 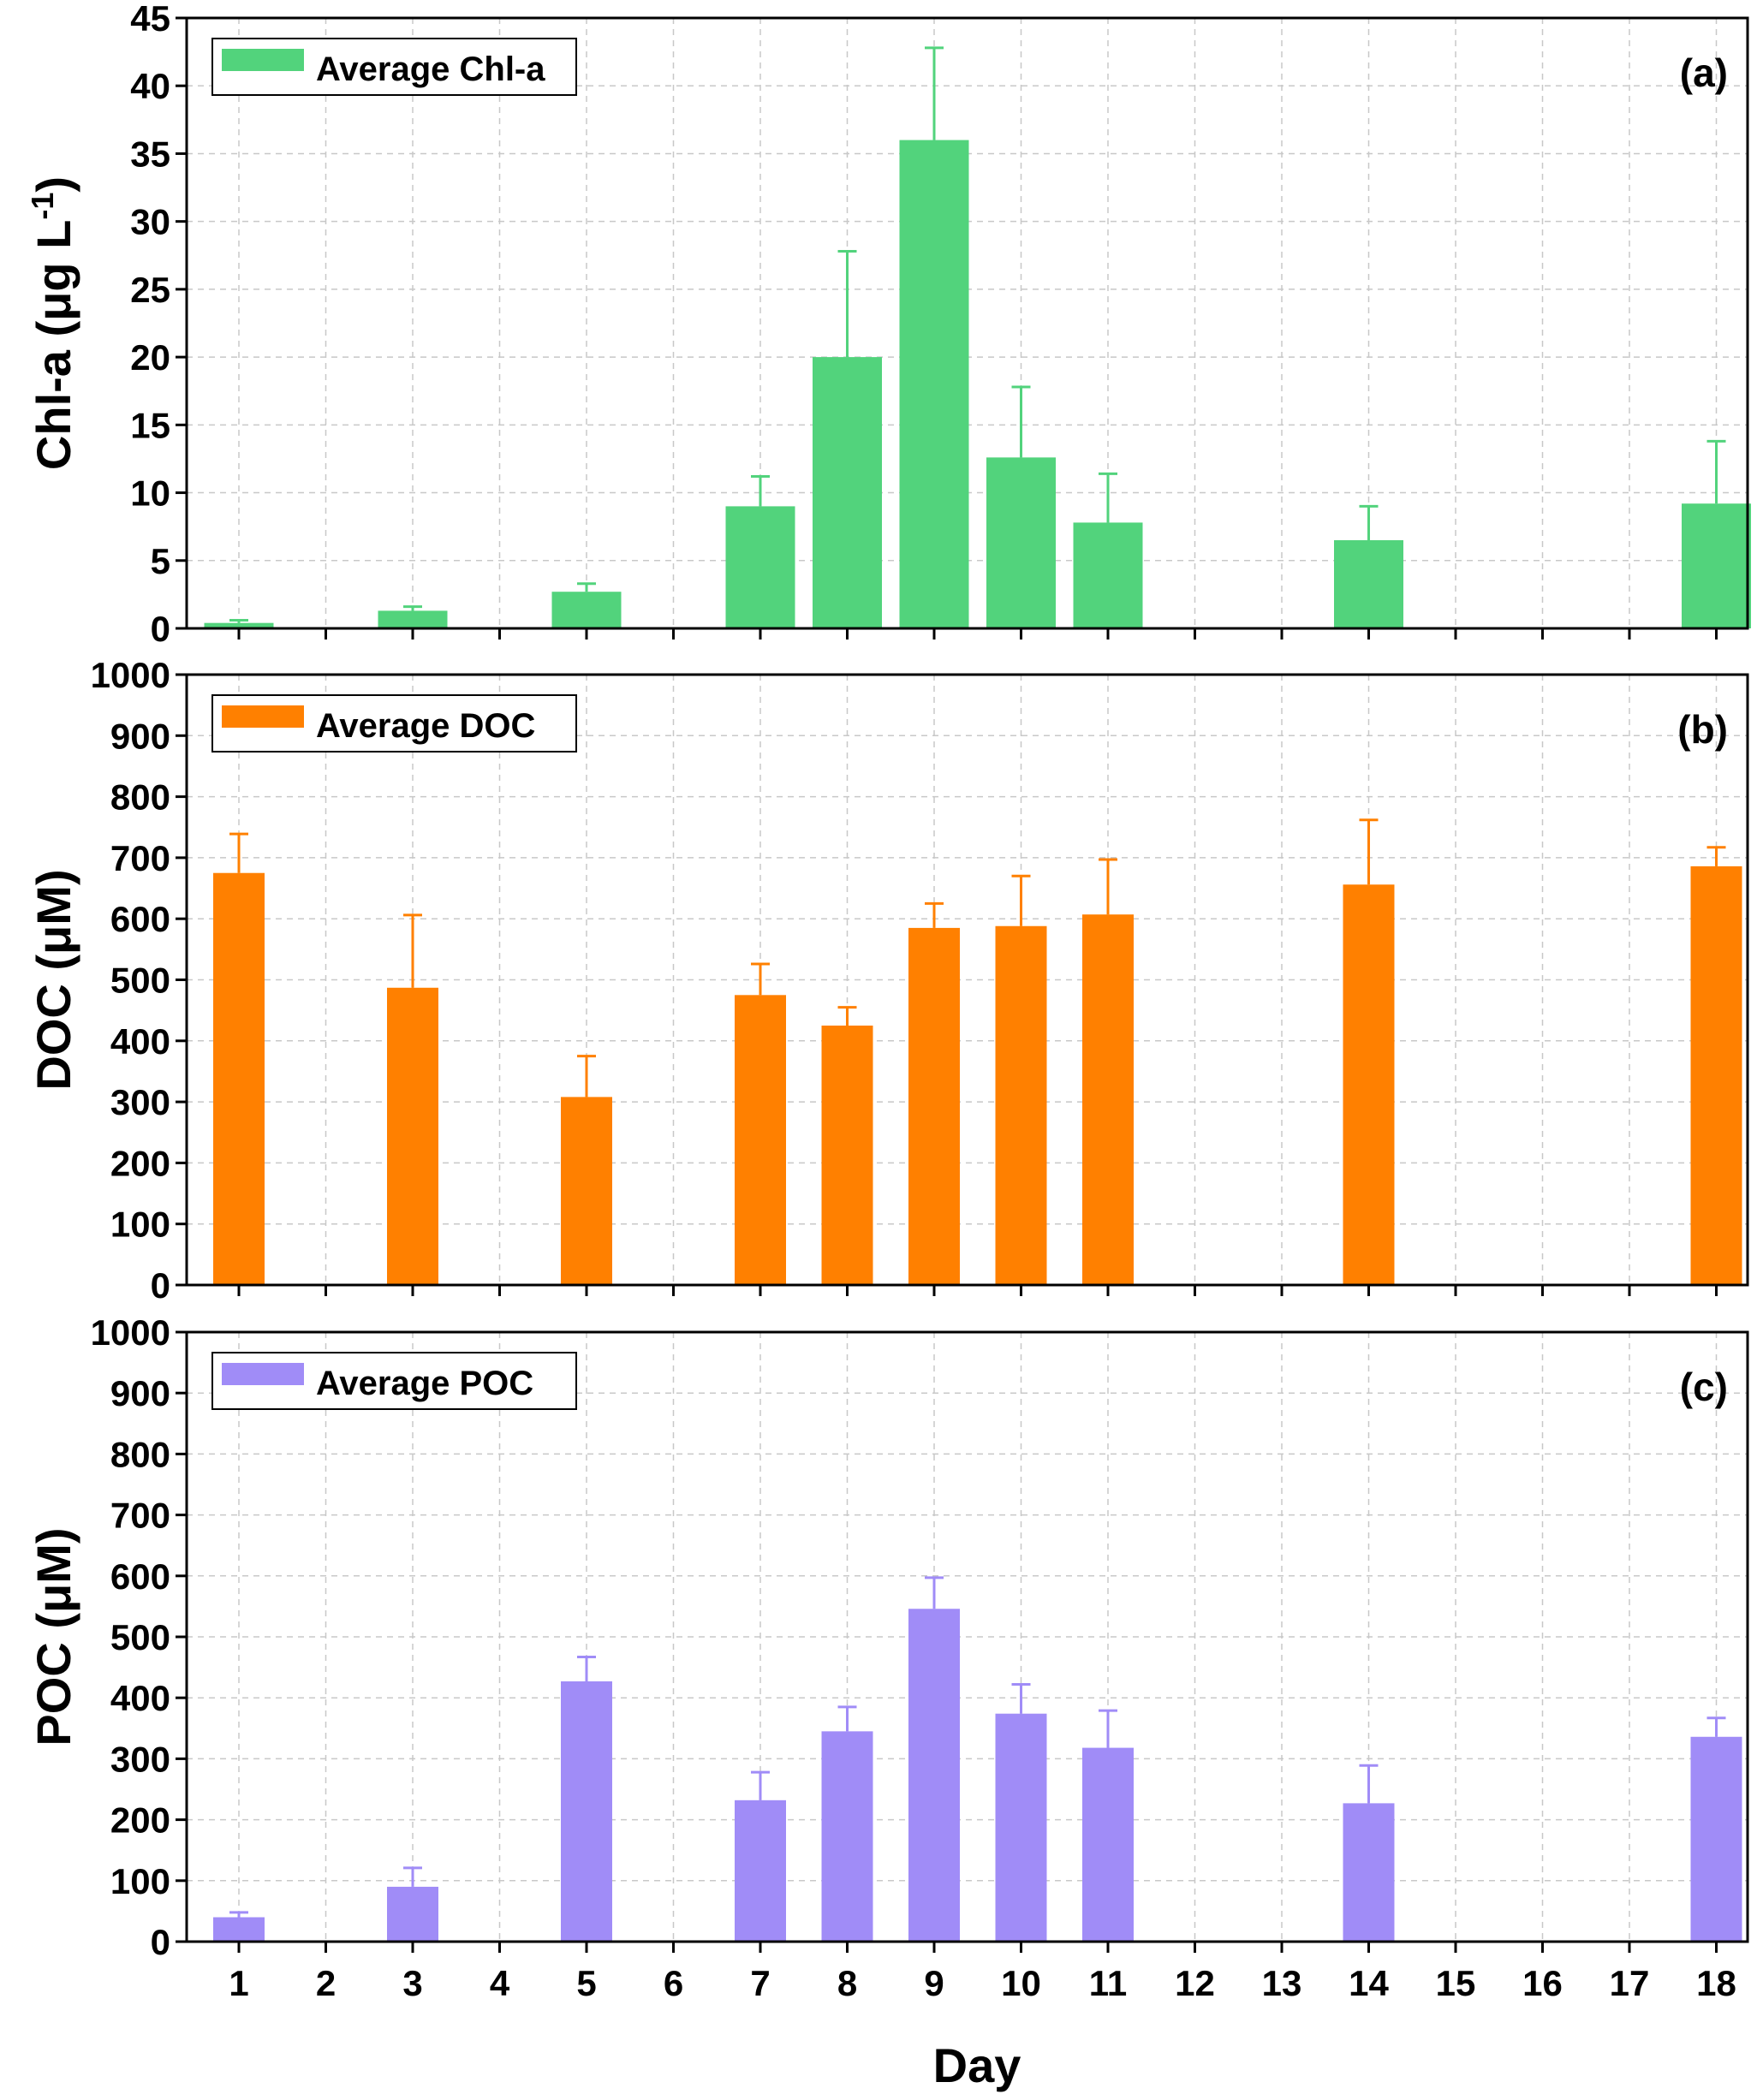 What do you see at coordinates (150, 222) in the screenshot?
I see `panel-a-ytick-label: 30` at bounding box center [150, 222].